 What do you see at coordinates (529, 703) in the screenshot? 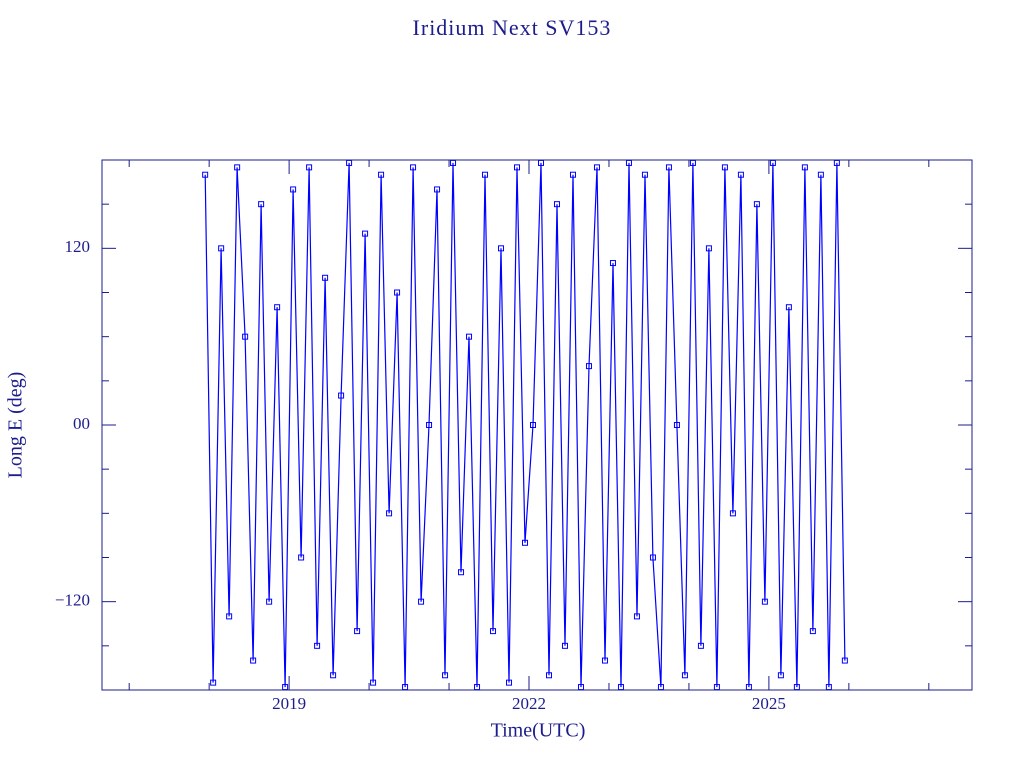
I see `x-tick-label: 2022` at bounding box center [529, 703].